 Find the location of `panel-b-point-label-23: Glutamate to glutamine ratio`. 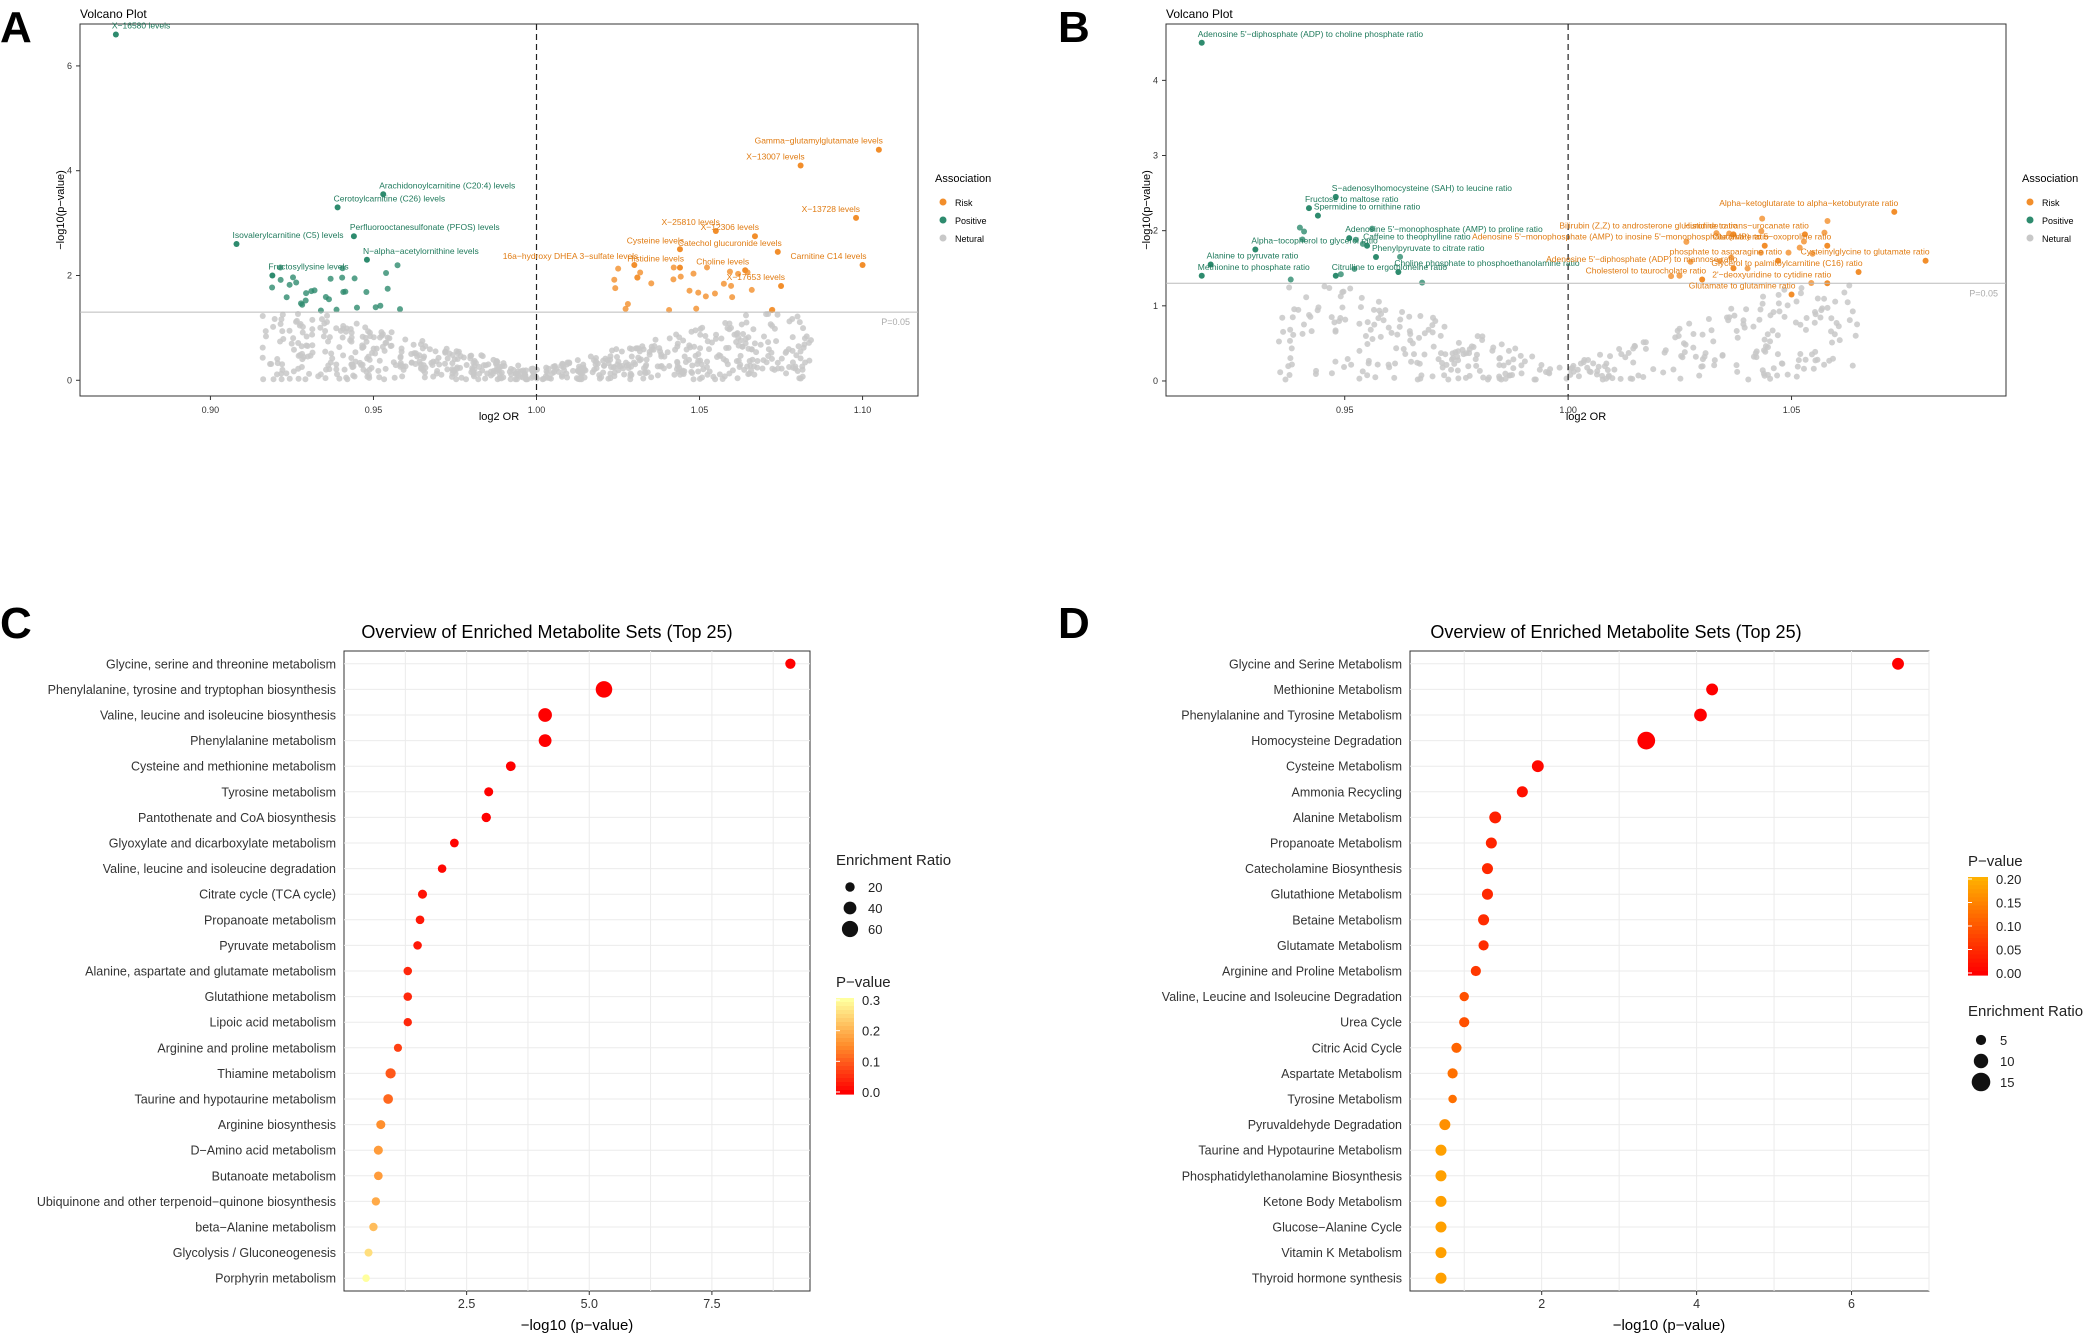

panel-b-point-label-23: Glutamate to glutamine ratio is located at coordinates (1742, 286).